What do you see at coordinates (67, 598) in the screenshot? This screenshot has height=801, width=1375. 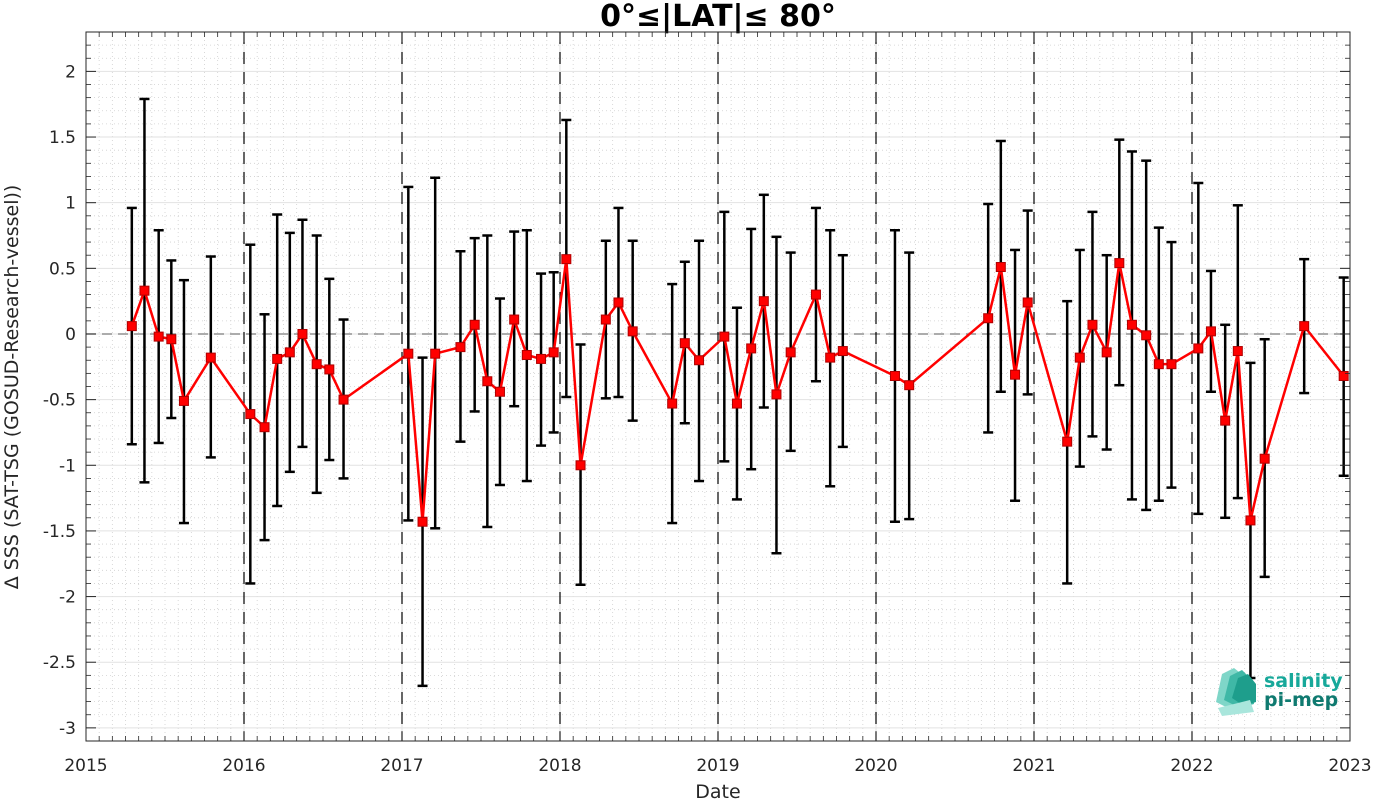 I see `y-tick-label: -2` at bounding box center [67, 598].